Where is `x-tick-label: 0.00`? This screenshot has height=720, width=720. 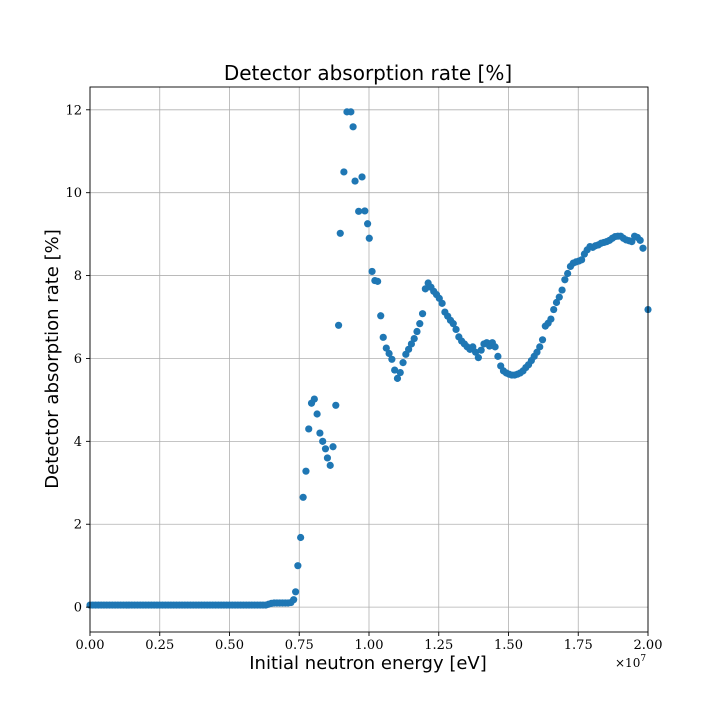
x-tick-label: 0.00 is located at coordinates (90, 645).